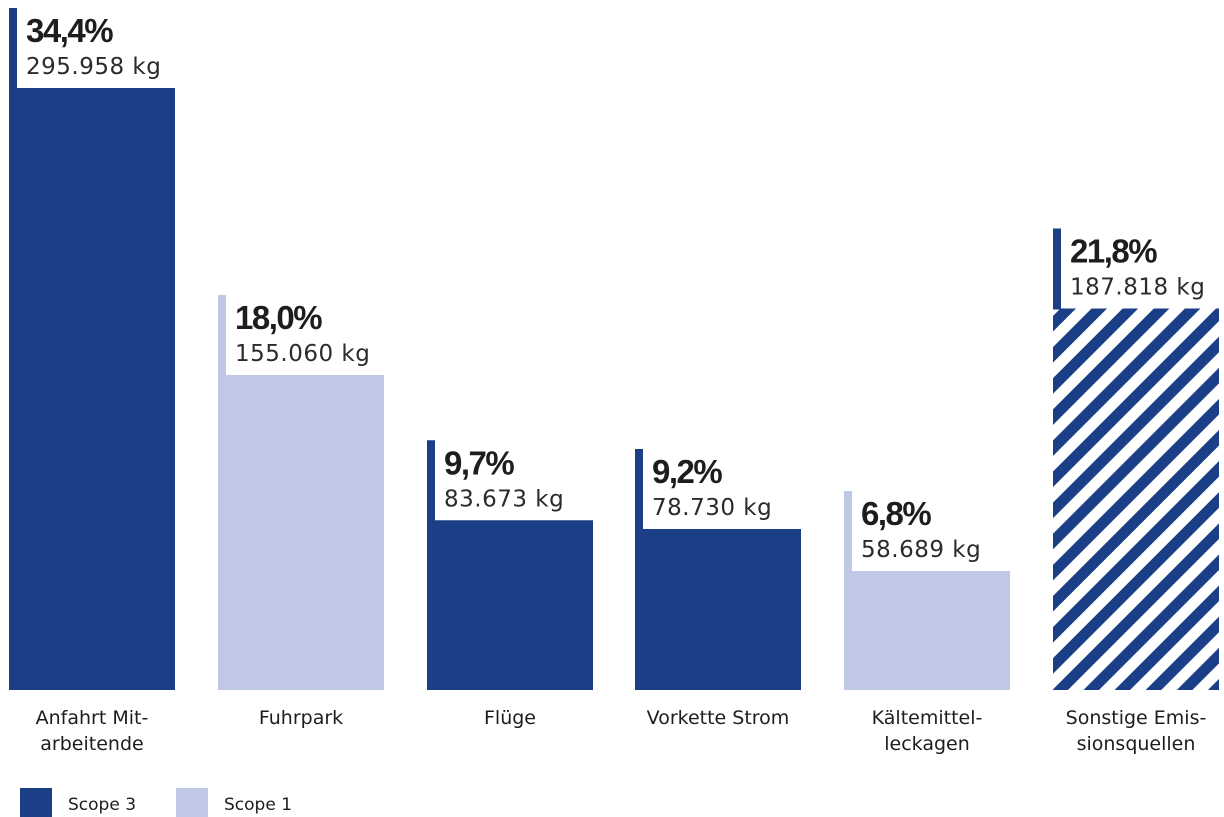 The image size is (1224, 817). Describe the element at coordinates (1136, 744) in the screenshot. I see `category-label-5-1: sionsquellen` at that location.